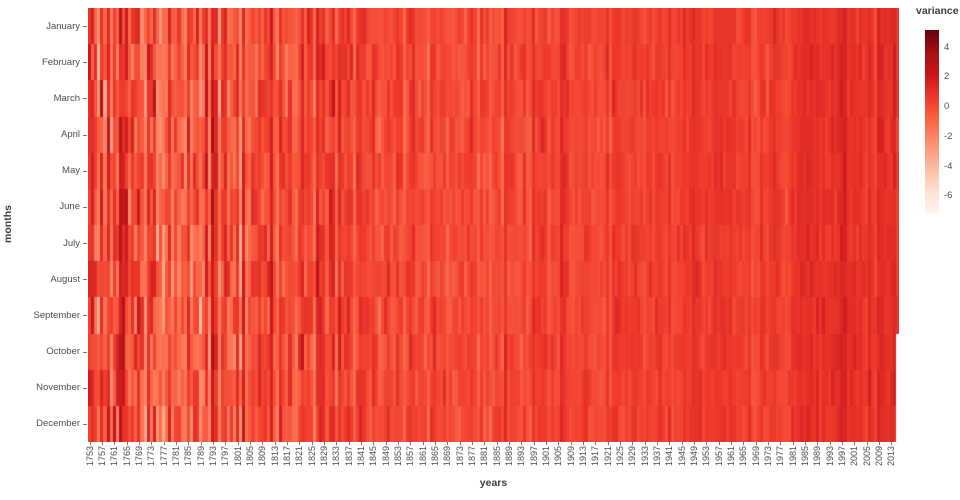 Image resolution: width=960 pixels, height=500 pixels. I want to click on x-tick-label: 1949, so click(693, 456).